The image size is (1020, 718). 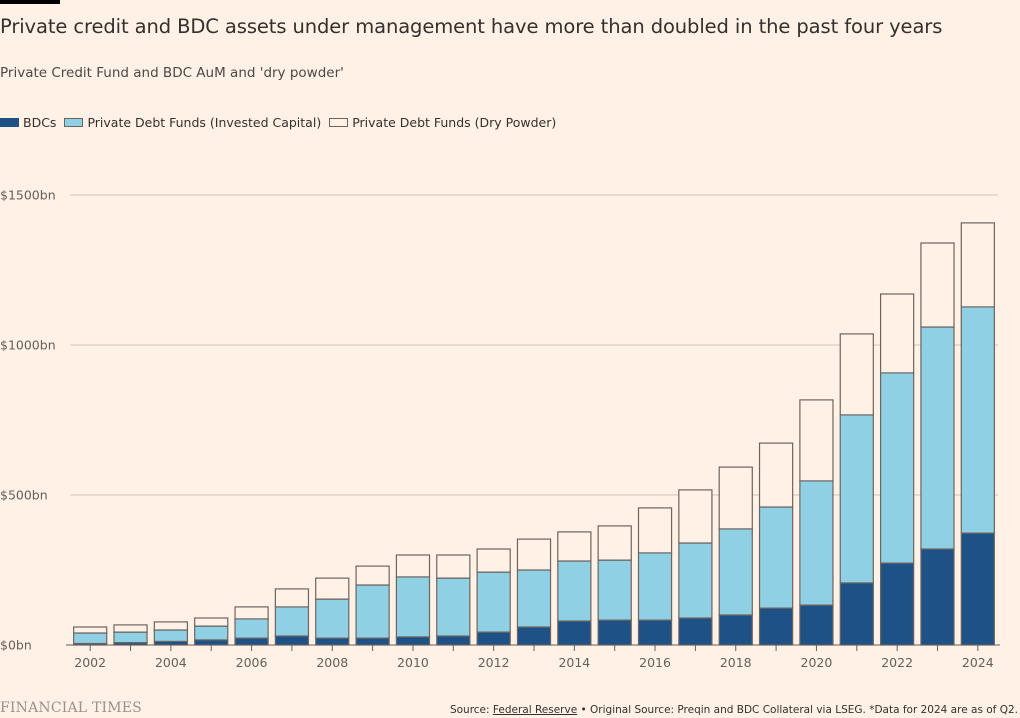 What do you see at coordinates (171, 633) in the screenshot?
I see `bar-stack-2004` at bounding box center [171, 633].